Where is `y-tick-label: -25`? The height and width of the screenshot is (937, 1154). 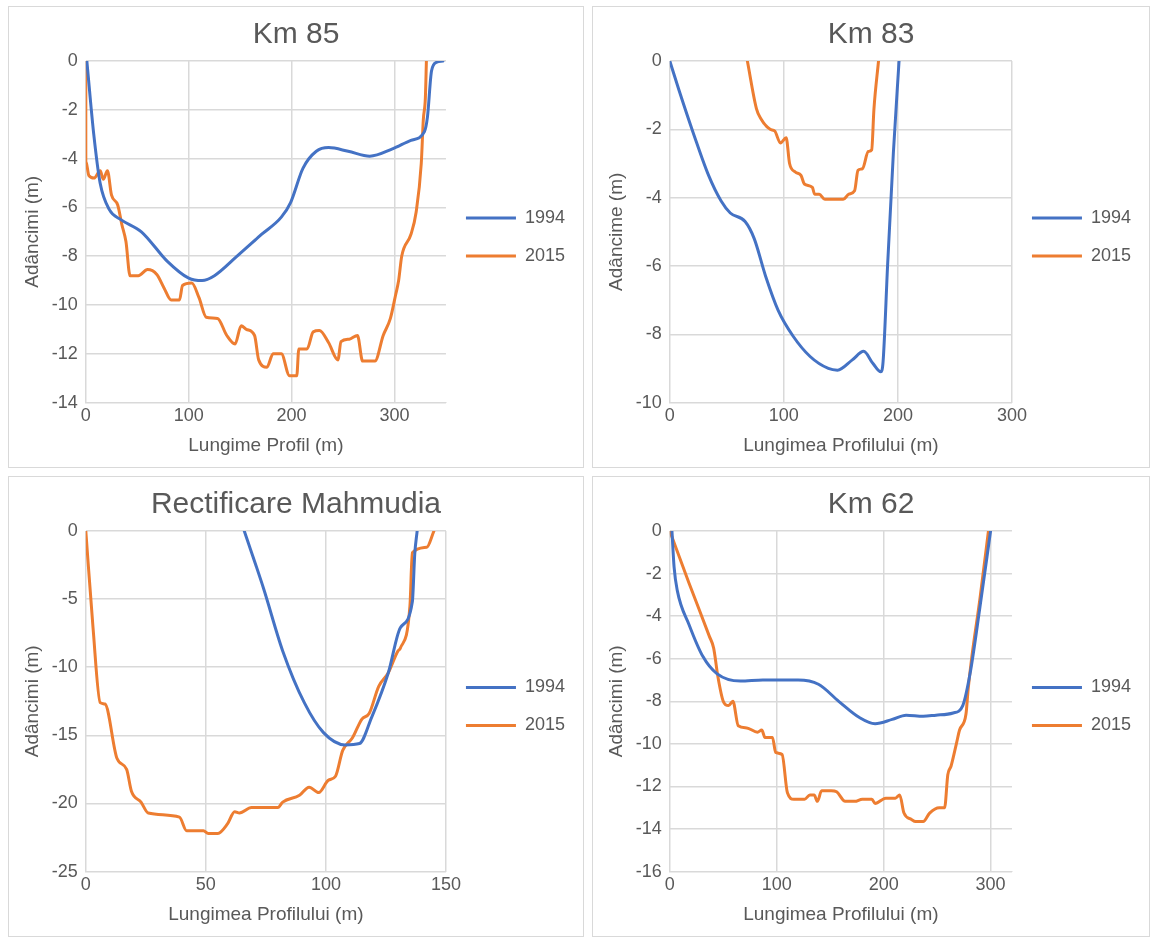 y-tick-label: -25 is located at coordinates (64, 870).